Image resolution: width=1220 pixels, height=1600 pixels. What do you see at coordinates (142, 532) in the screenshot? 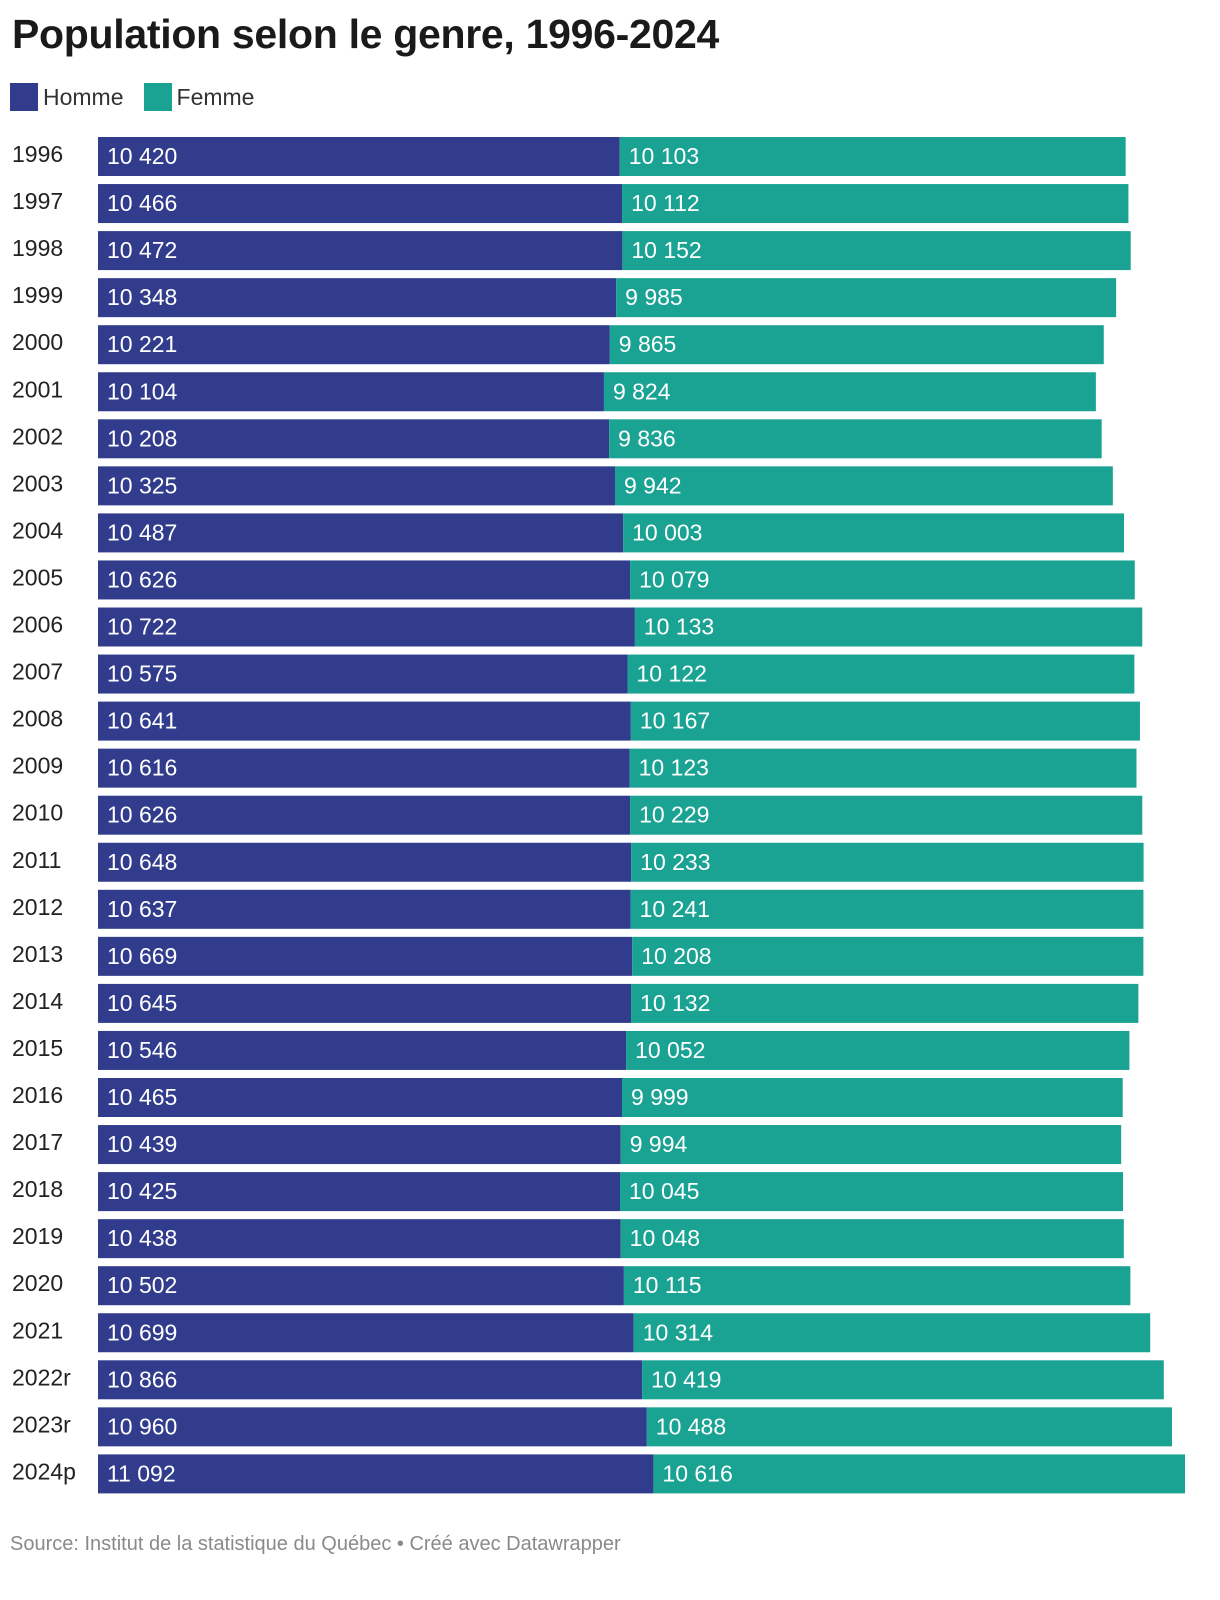
I see `data-label-homme: 10 487` at bounding box center [142, 532].